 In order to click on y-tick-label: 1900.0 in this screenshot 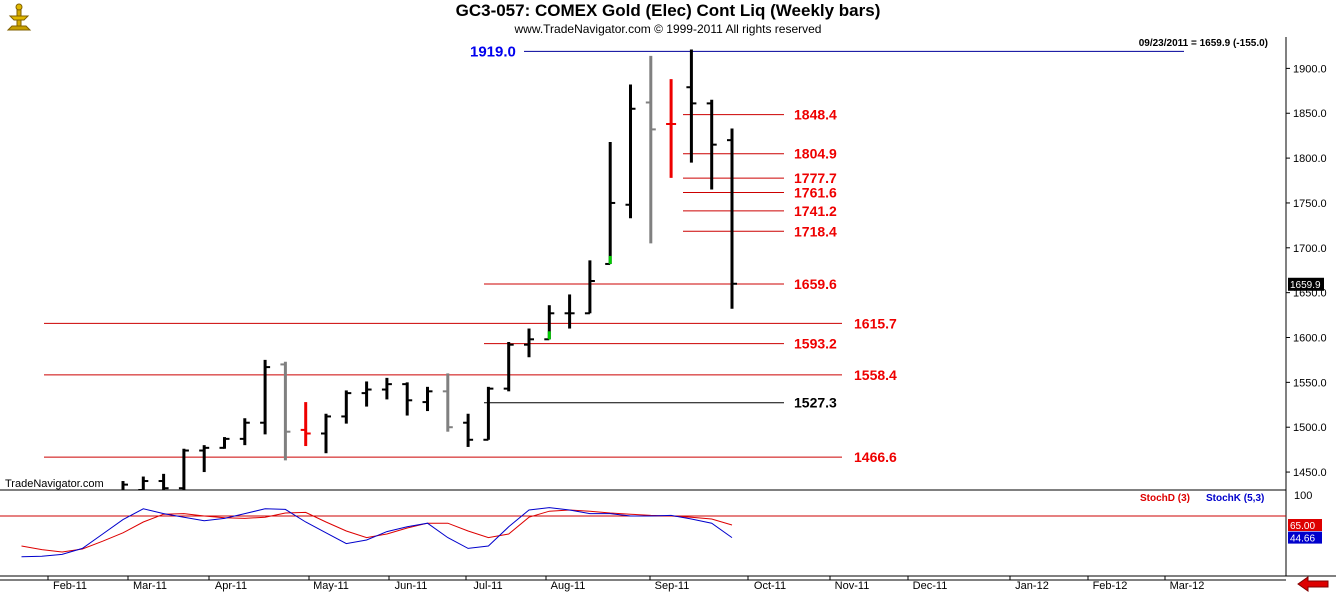, I will do `click(1310, 69)`.